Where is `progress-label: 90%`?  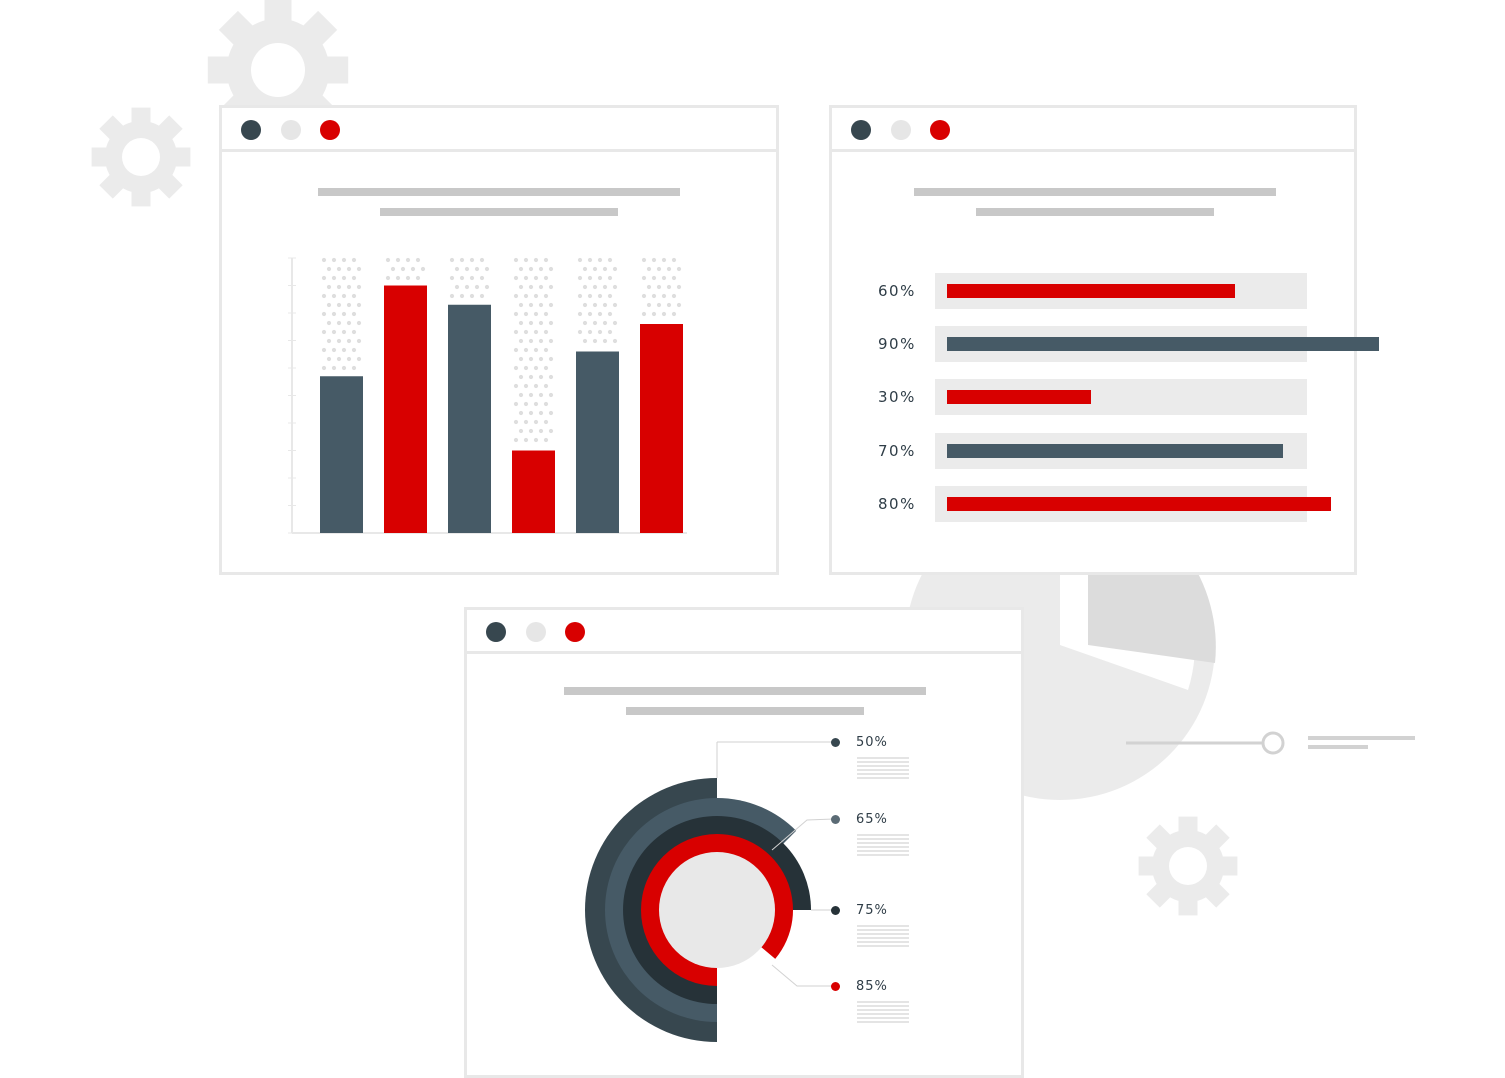 progress-label: 90% is located at coordinates (897, 344).